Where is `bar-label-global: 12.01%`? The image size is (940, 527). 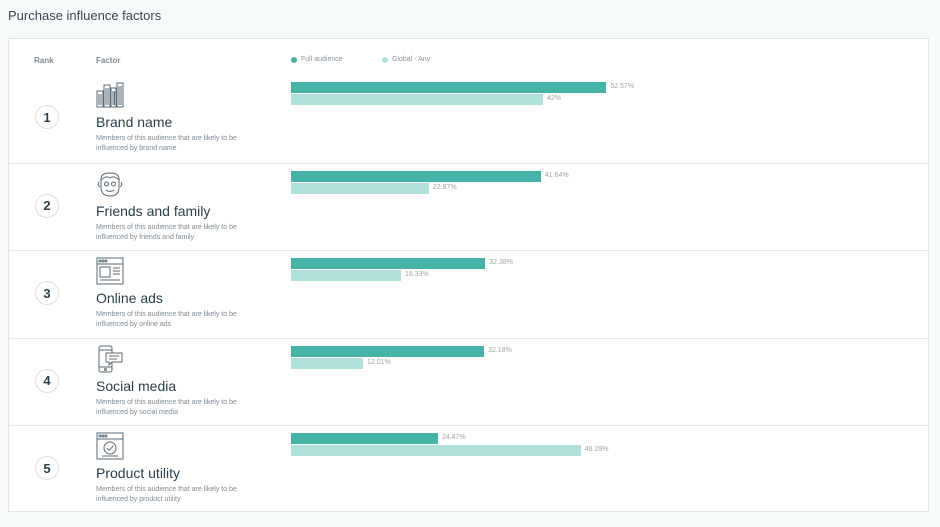 bar-label-global: 12.01% is located at coordinates (379, 362).